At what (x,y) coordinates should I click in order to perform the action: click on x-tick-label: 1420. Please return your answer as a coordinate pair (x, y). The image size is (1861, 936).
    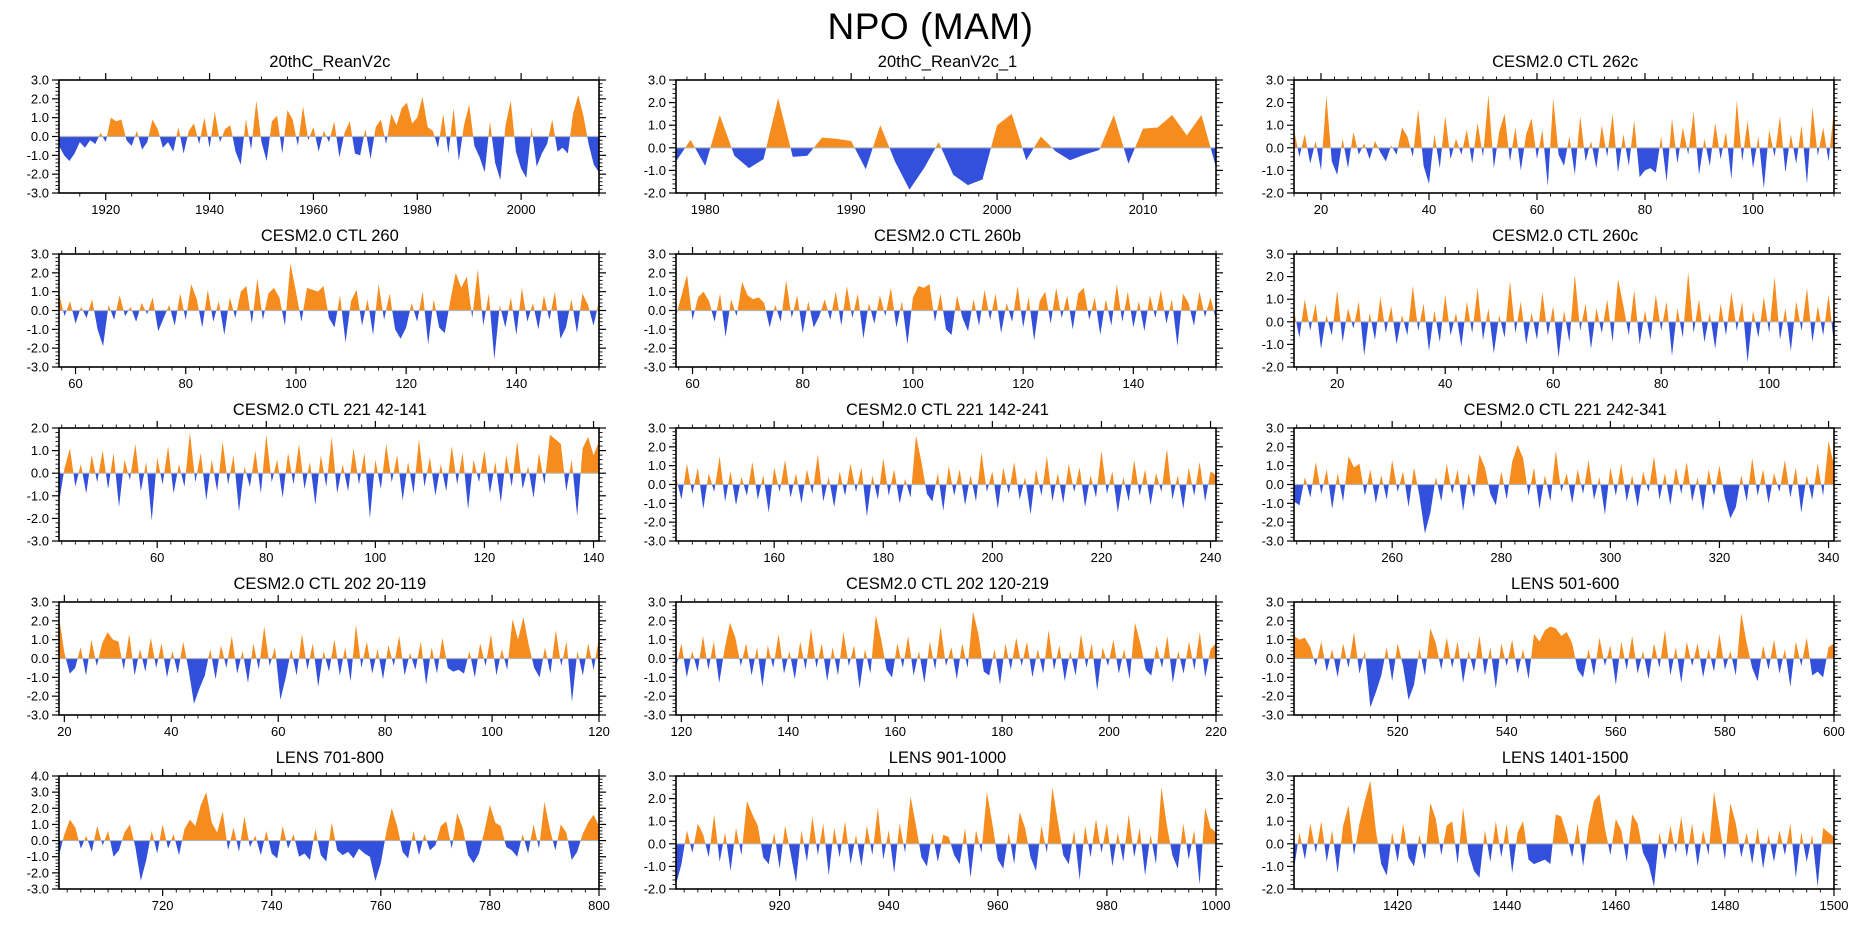
    Looking at the image, I should click on (1397, 905).